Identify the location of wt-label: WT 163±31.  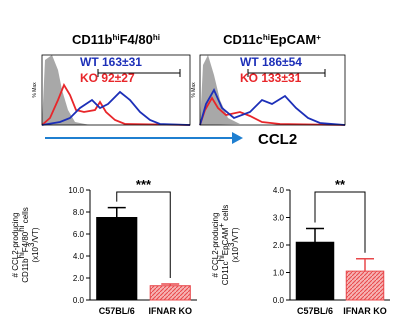
(111, 62).